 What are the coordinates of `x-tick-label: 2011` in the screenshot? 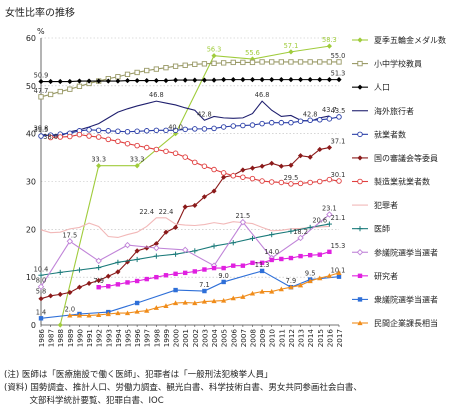 It's located at (281, 338).